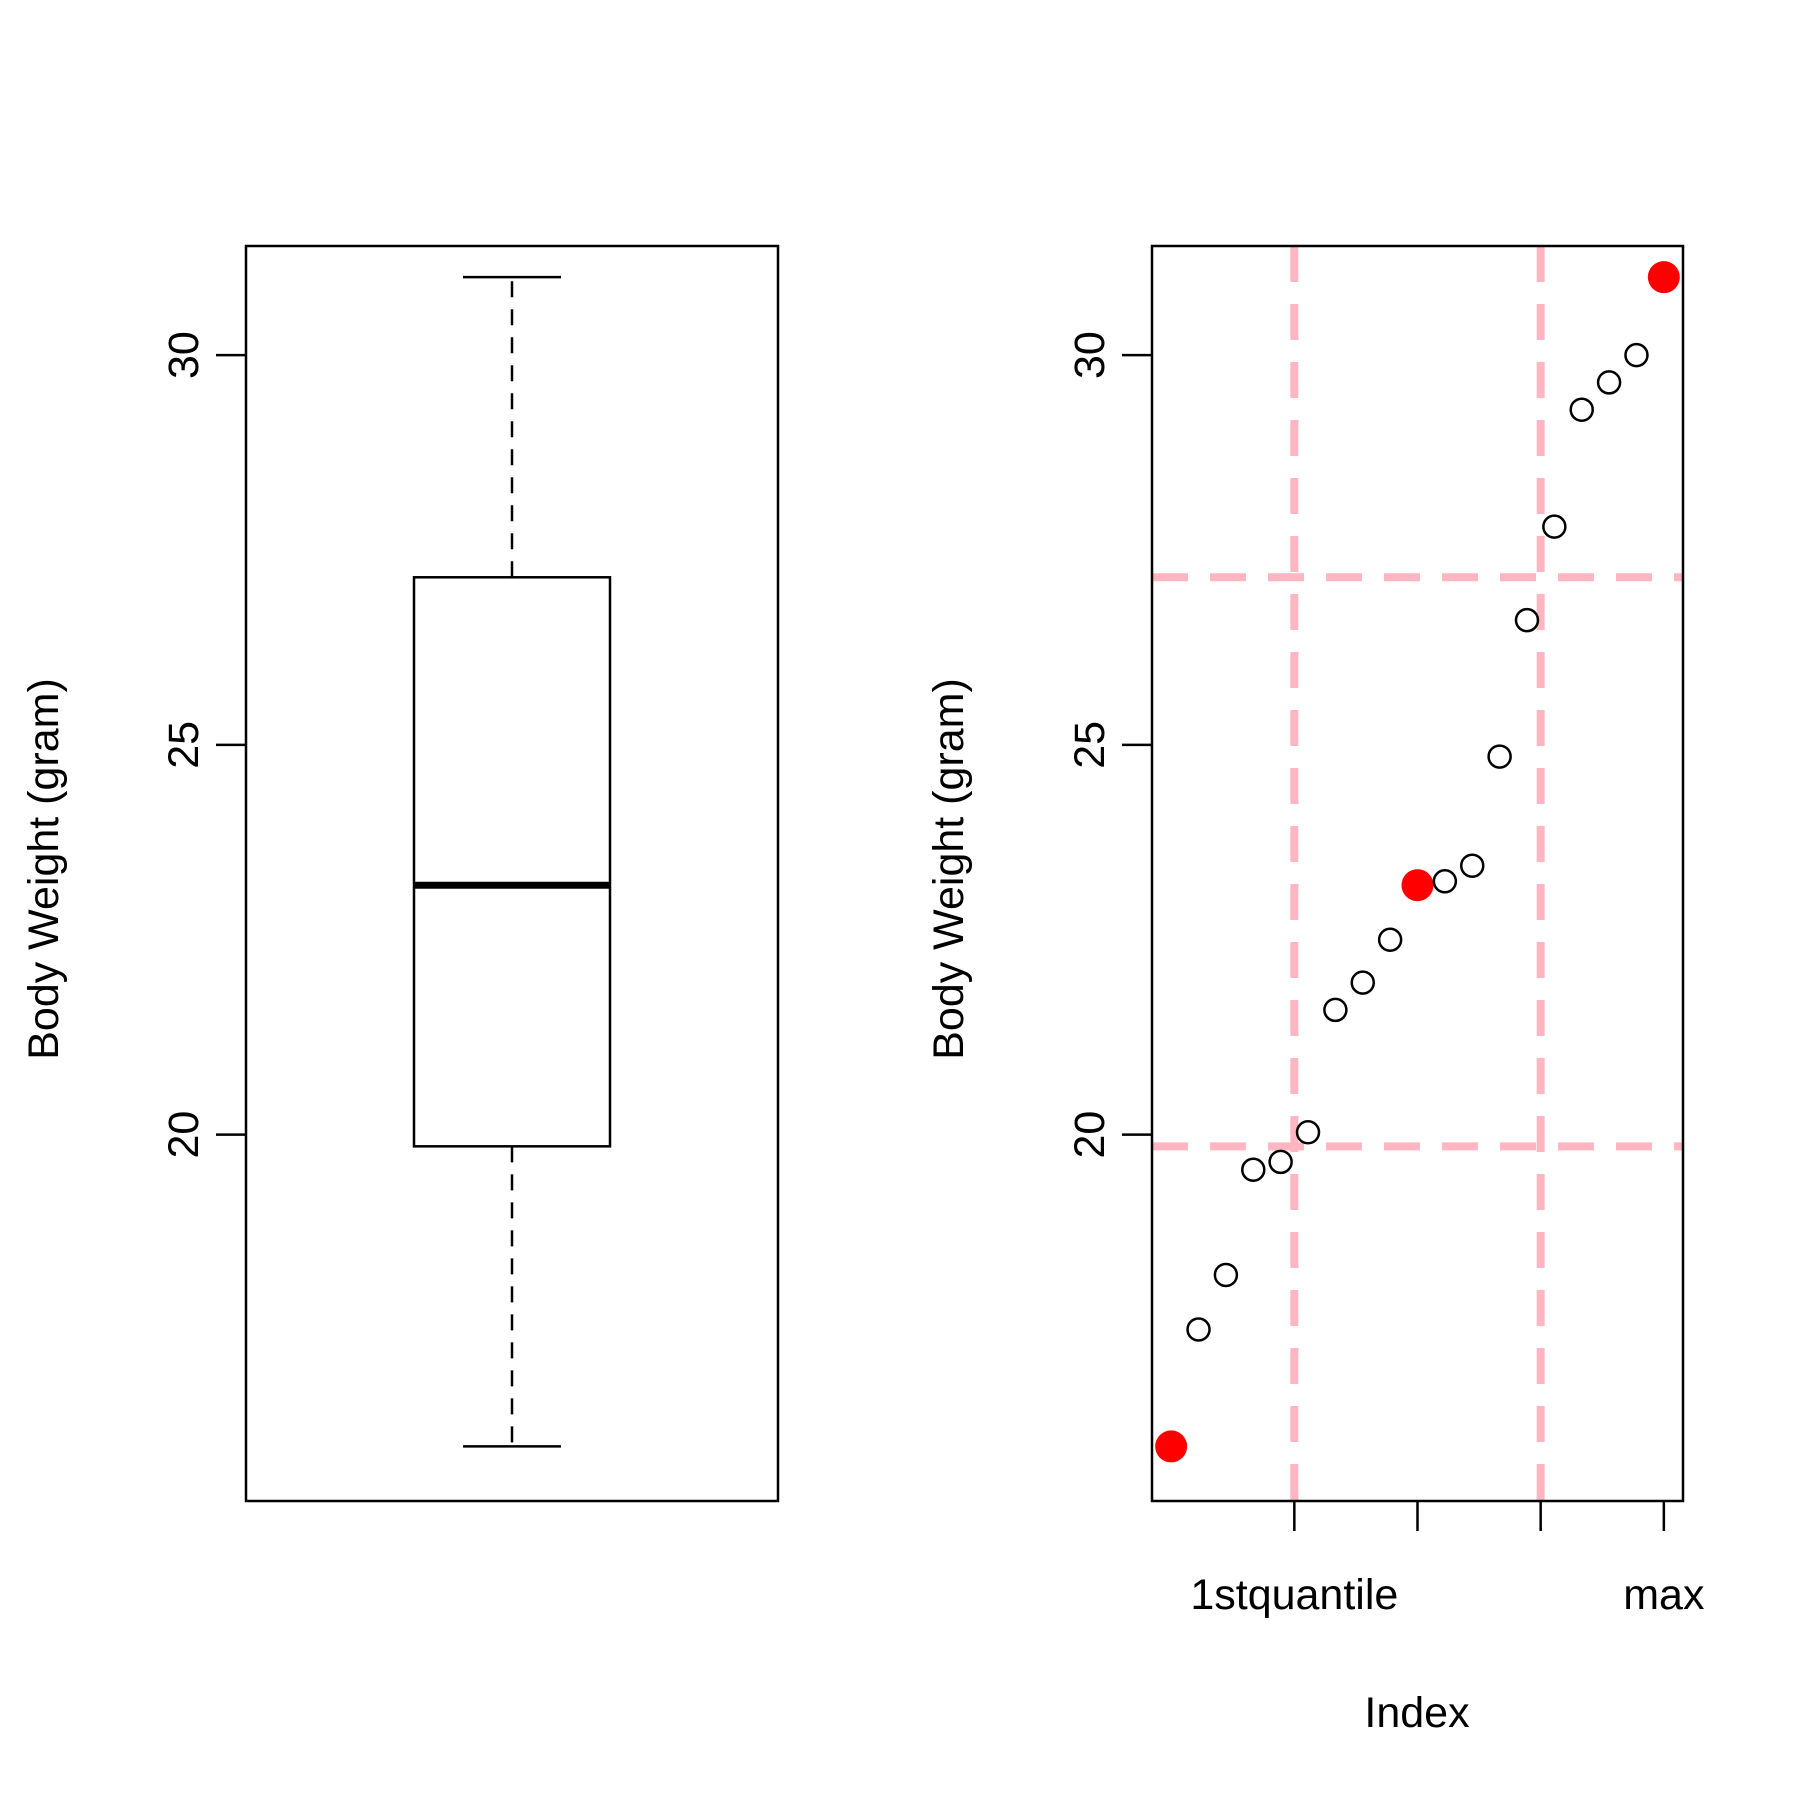 The image size is (1800, 1800). What do you see at coordinates (1090, 355) in the screenshot?
I see `right-y-tick-label: 30` at bounding box center [1090, 355].